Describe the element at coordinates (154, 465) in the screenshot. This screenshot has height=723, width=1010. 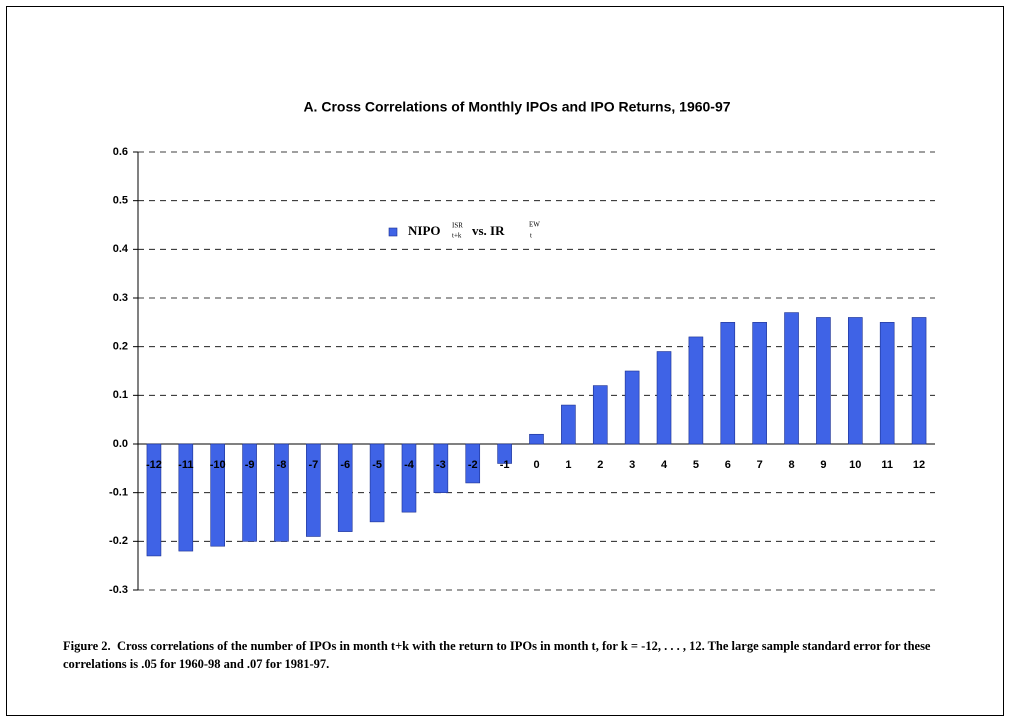
I see `x-tick-label: -12` at that location.